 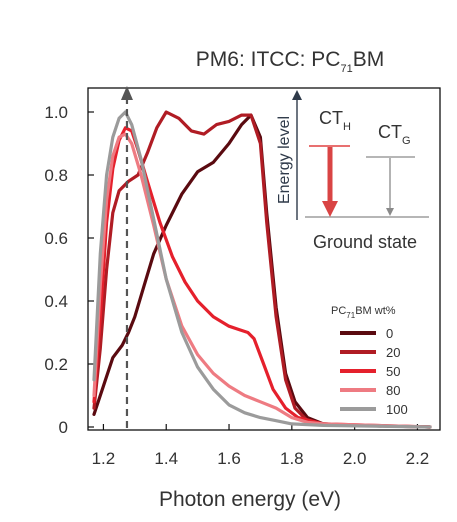 What do you see at coordinates (393, 390) in the screenshot?
I see `legend-label-80: 80` at bounding box center [393, 390].